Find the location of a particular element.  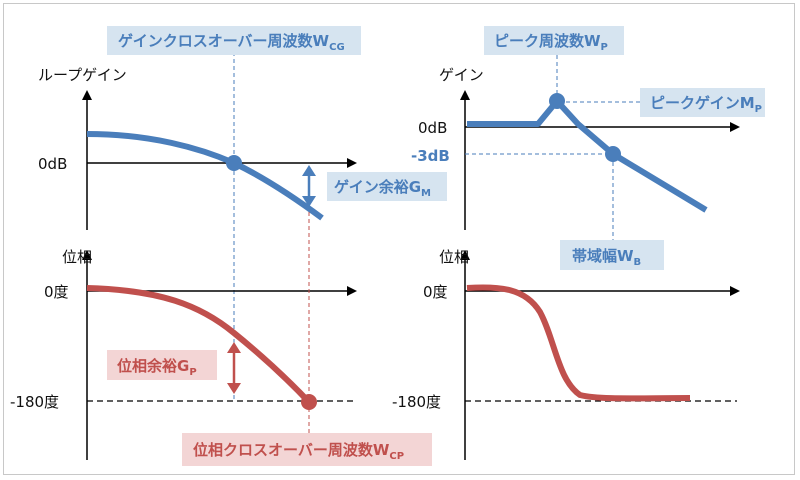

left-gain-y-label: ループゲイン is located at coordinates (82, 75).